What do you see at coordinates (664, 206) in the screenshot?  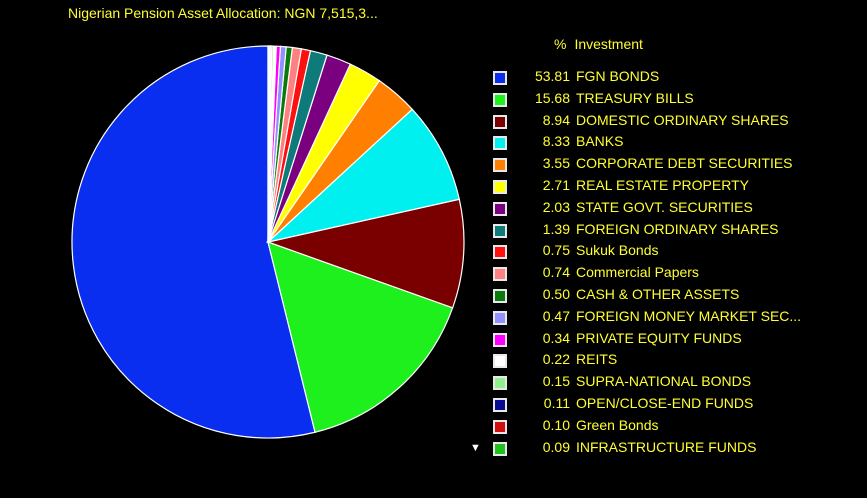 I see `legend-label: STATE GOVT. SECURITIES` at bounding box center [664, 206].